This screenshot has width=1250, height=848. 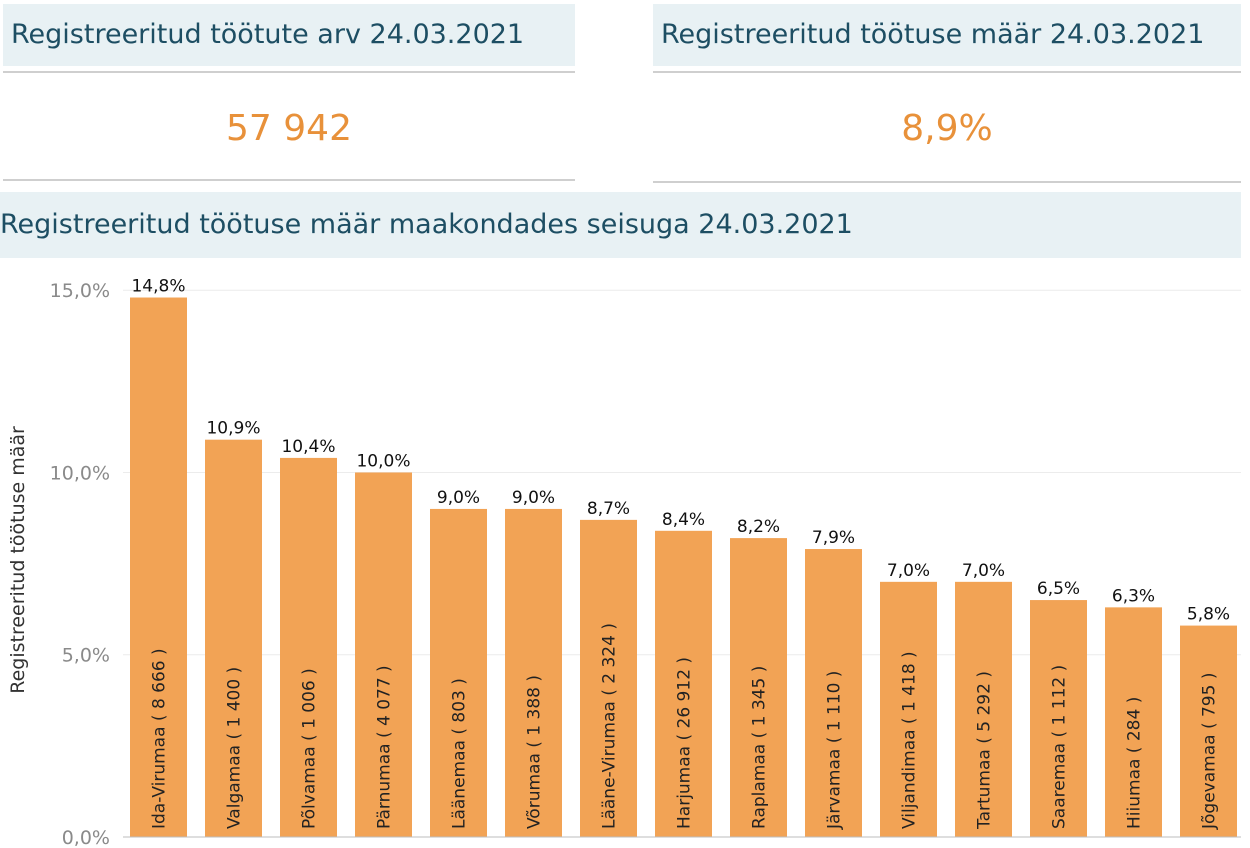 I want to click on category-label: Hiiumaa ( 284 ), so click(x=1135, y=763).